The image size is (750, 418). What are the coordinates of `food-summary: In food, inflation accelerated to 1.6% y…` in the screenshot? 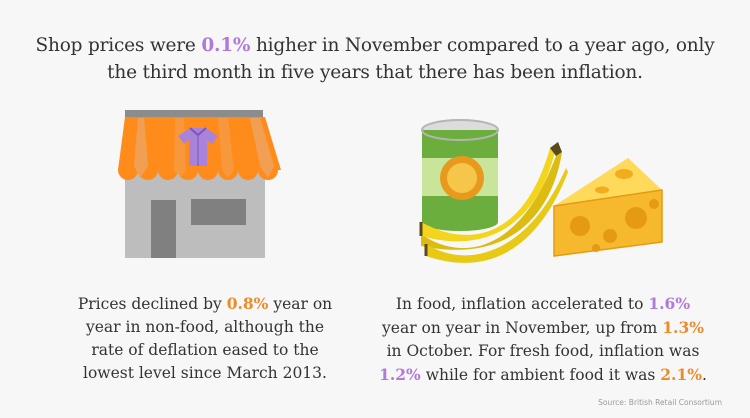 It's located at (543, 339).